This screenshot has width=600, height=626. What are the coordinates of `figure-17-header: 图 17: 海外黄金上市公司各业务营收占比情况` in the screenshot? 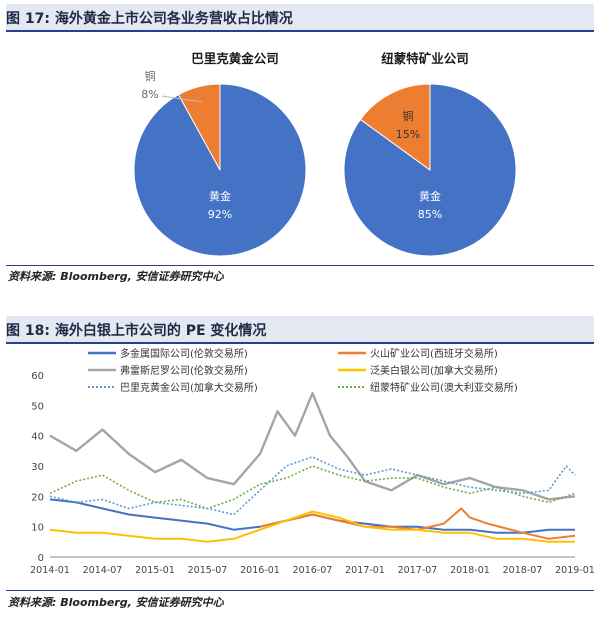 It's located at (300, 18).